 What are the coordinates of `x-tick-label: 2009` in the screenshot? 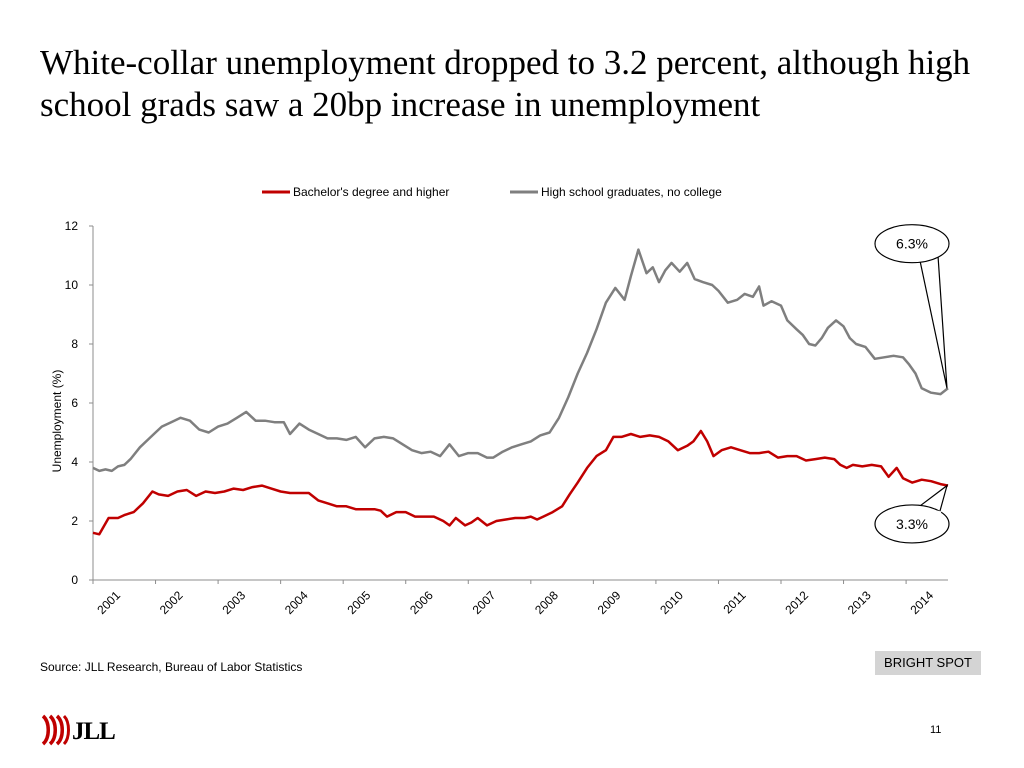 It's located at (609, 602).